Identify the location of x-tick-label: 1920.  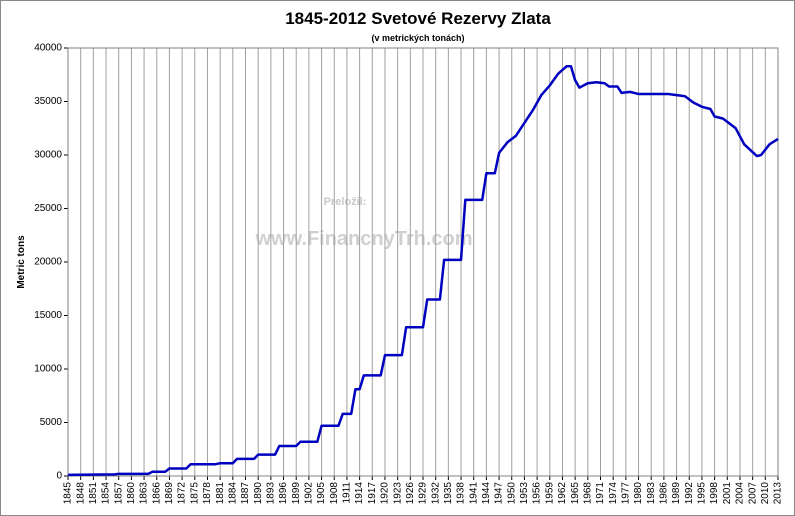
(385, 493).